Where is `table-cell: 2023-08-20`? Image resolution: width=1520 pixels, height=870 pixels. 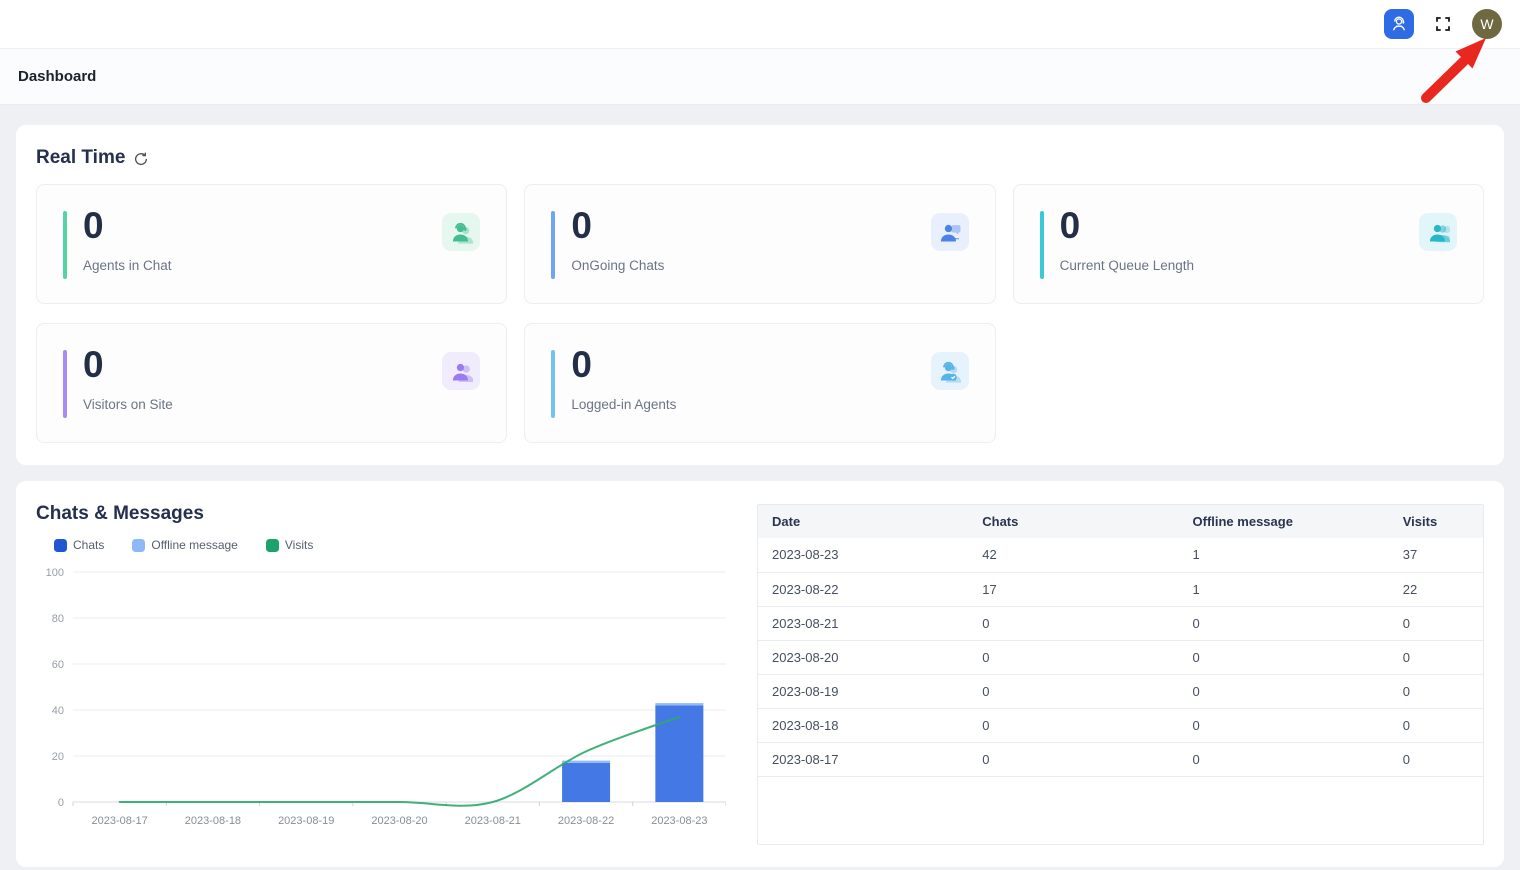 table-cell: 2023-08-20 is located at coordinates (863, 657).